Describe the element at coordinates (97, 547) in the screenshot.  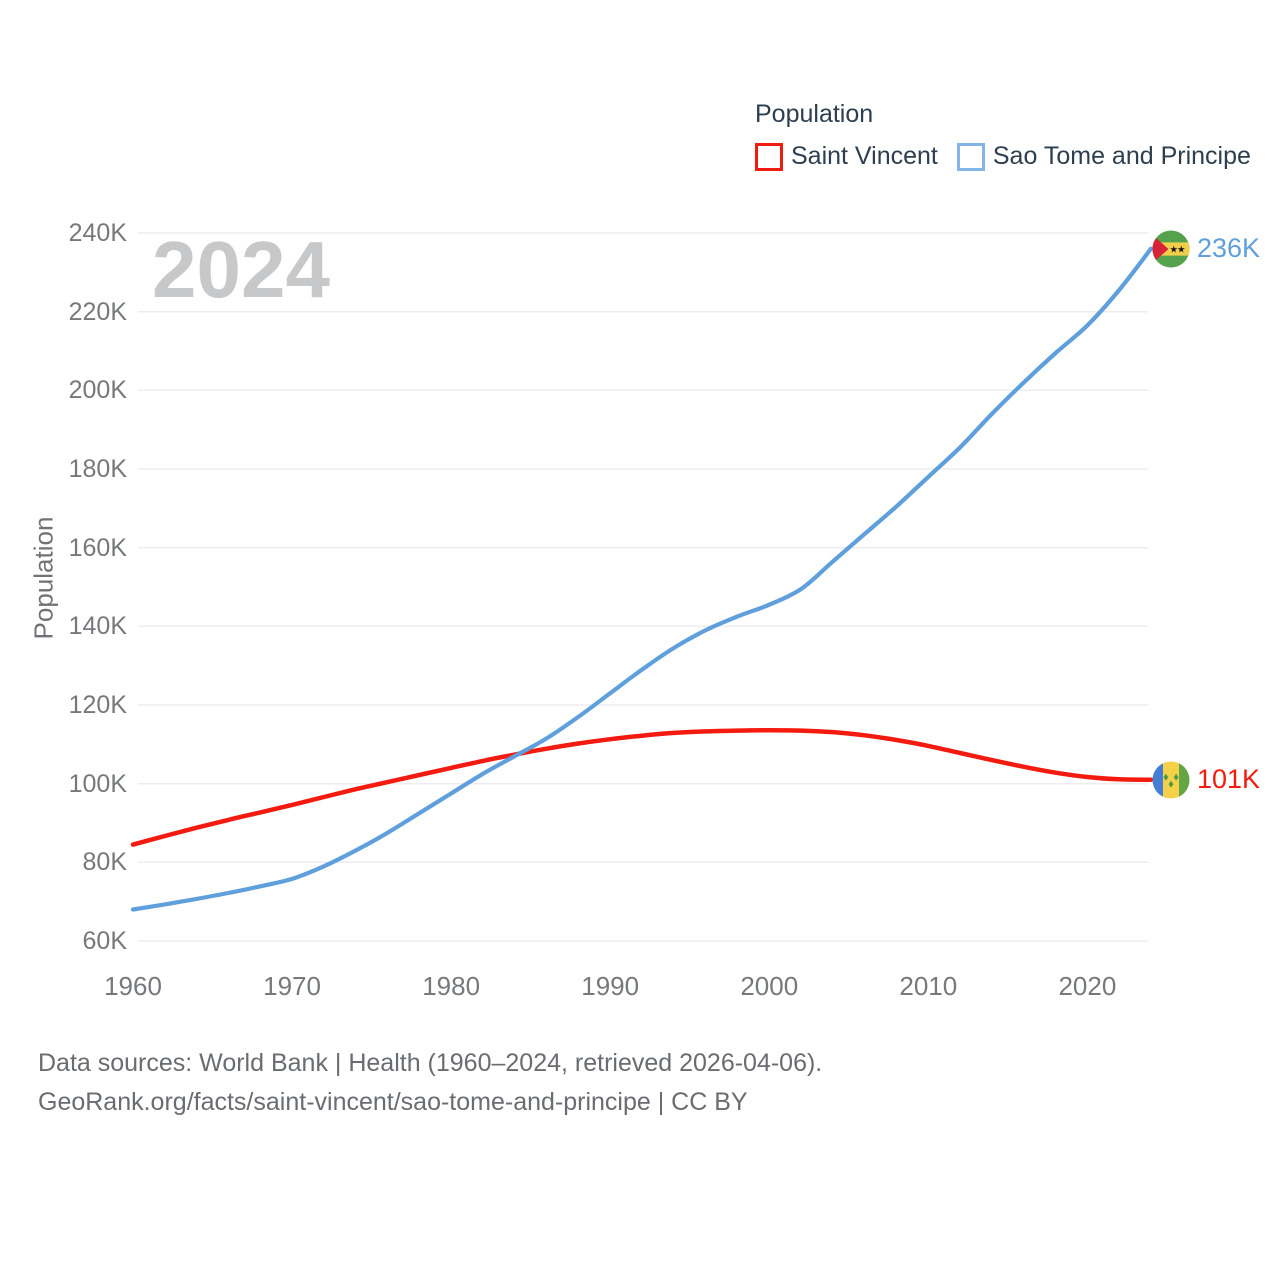
I see `y-tick-label: 160K` at that location.